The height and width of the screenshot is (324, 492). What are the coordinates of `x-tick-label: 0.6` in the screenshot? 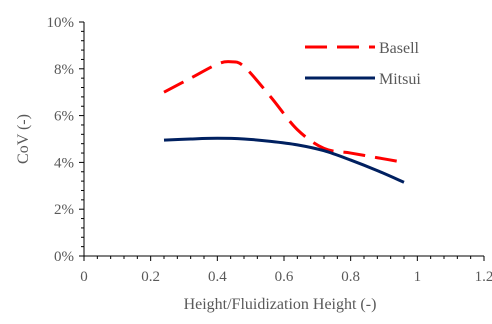 It's located at (284, 277).